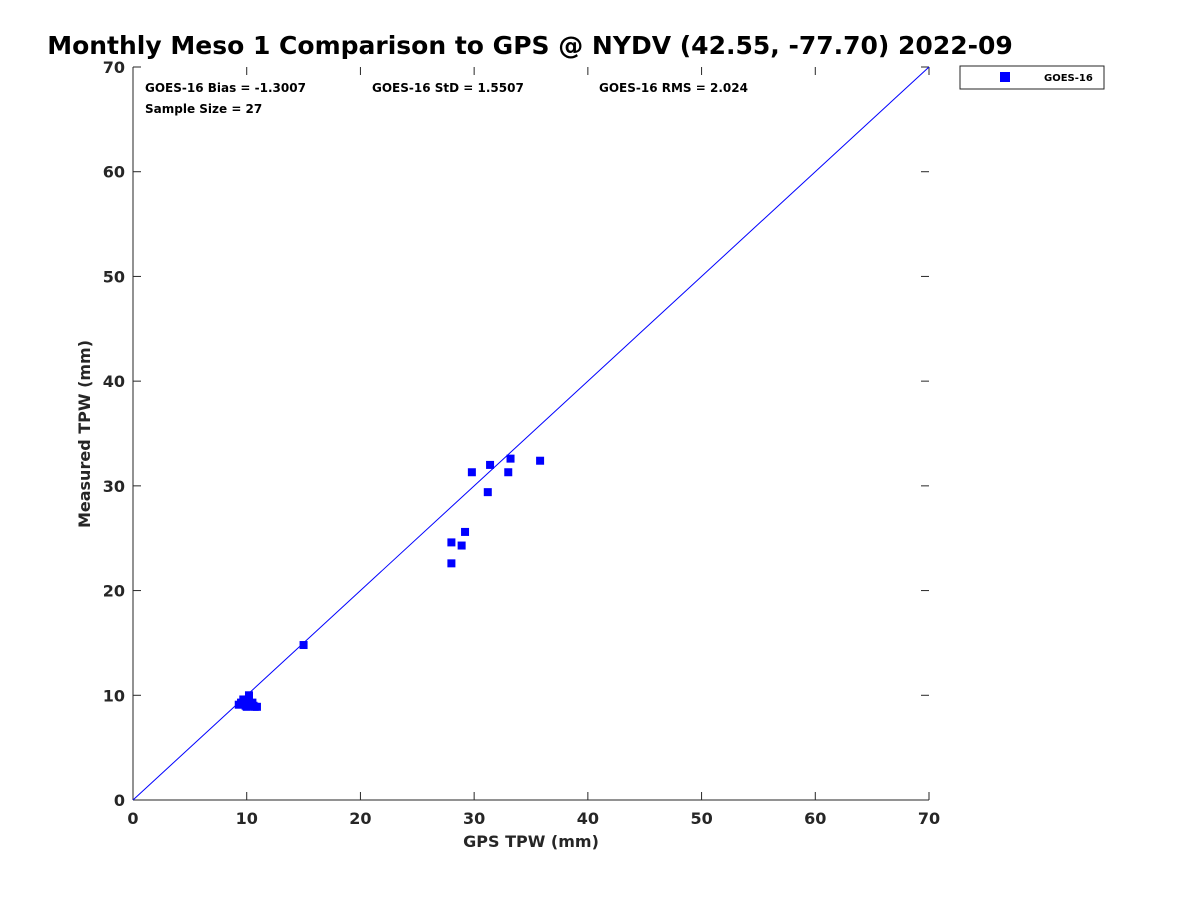 The image size is (1200, 900). What do you see at coordinates (114, 381) in the screenshot?
I see `y-tick-label: 40` at bounding box center [114, 381].